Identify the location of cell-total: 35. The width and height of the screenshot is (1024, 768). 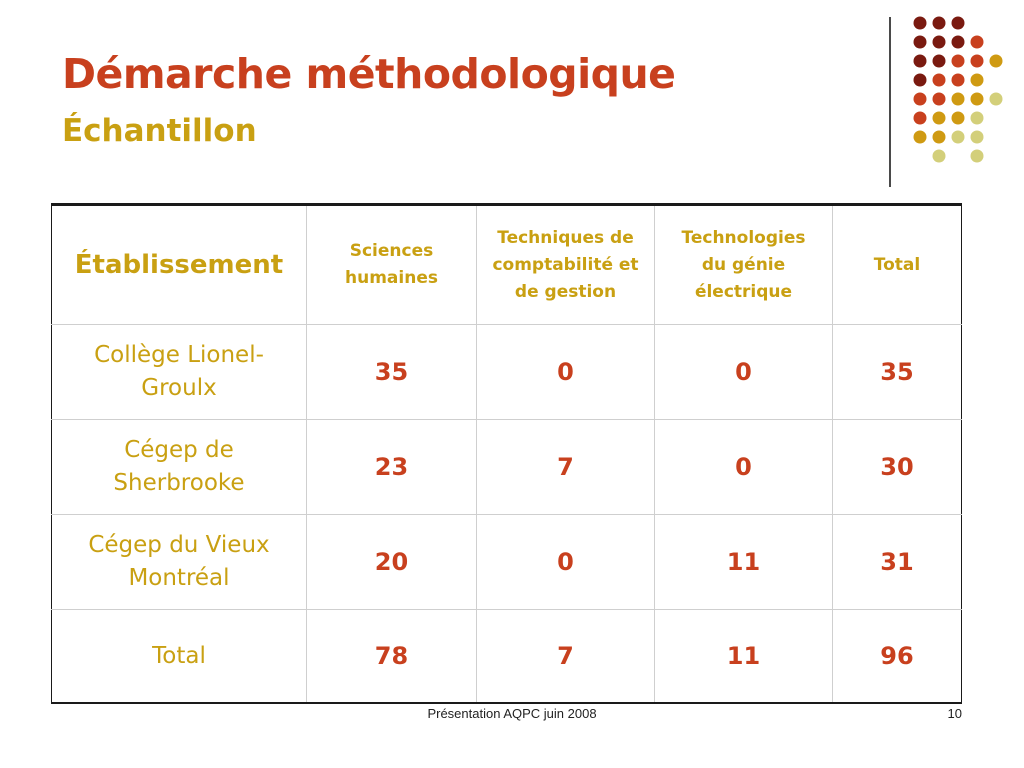
(897, 372).